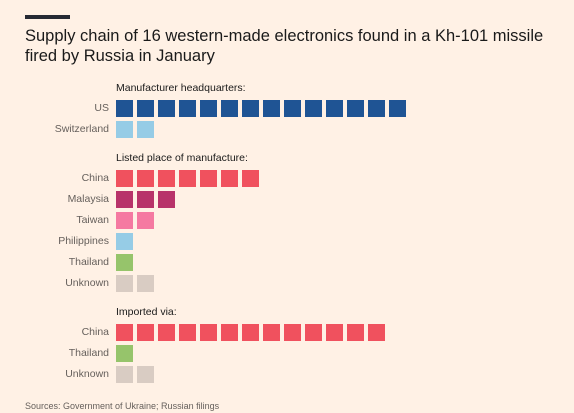 Image resolution: width=574 pixels, height=413 pixels. What do you see at coordinates (92, 220) in the screenshot?
I see `row-label: Taiwan` at bounding box center [92, 220].